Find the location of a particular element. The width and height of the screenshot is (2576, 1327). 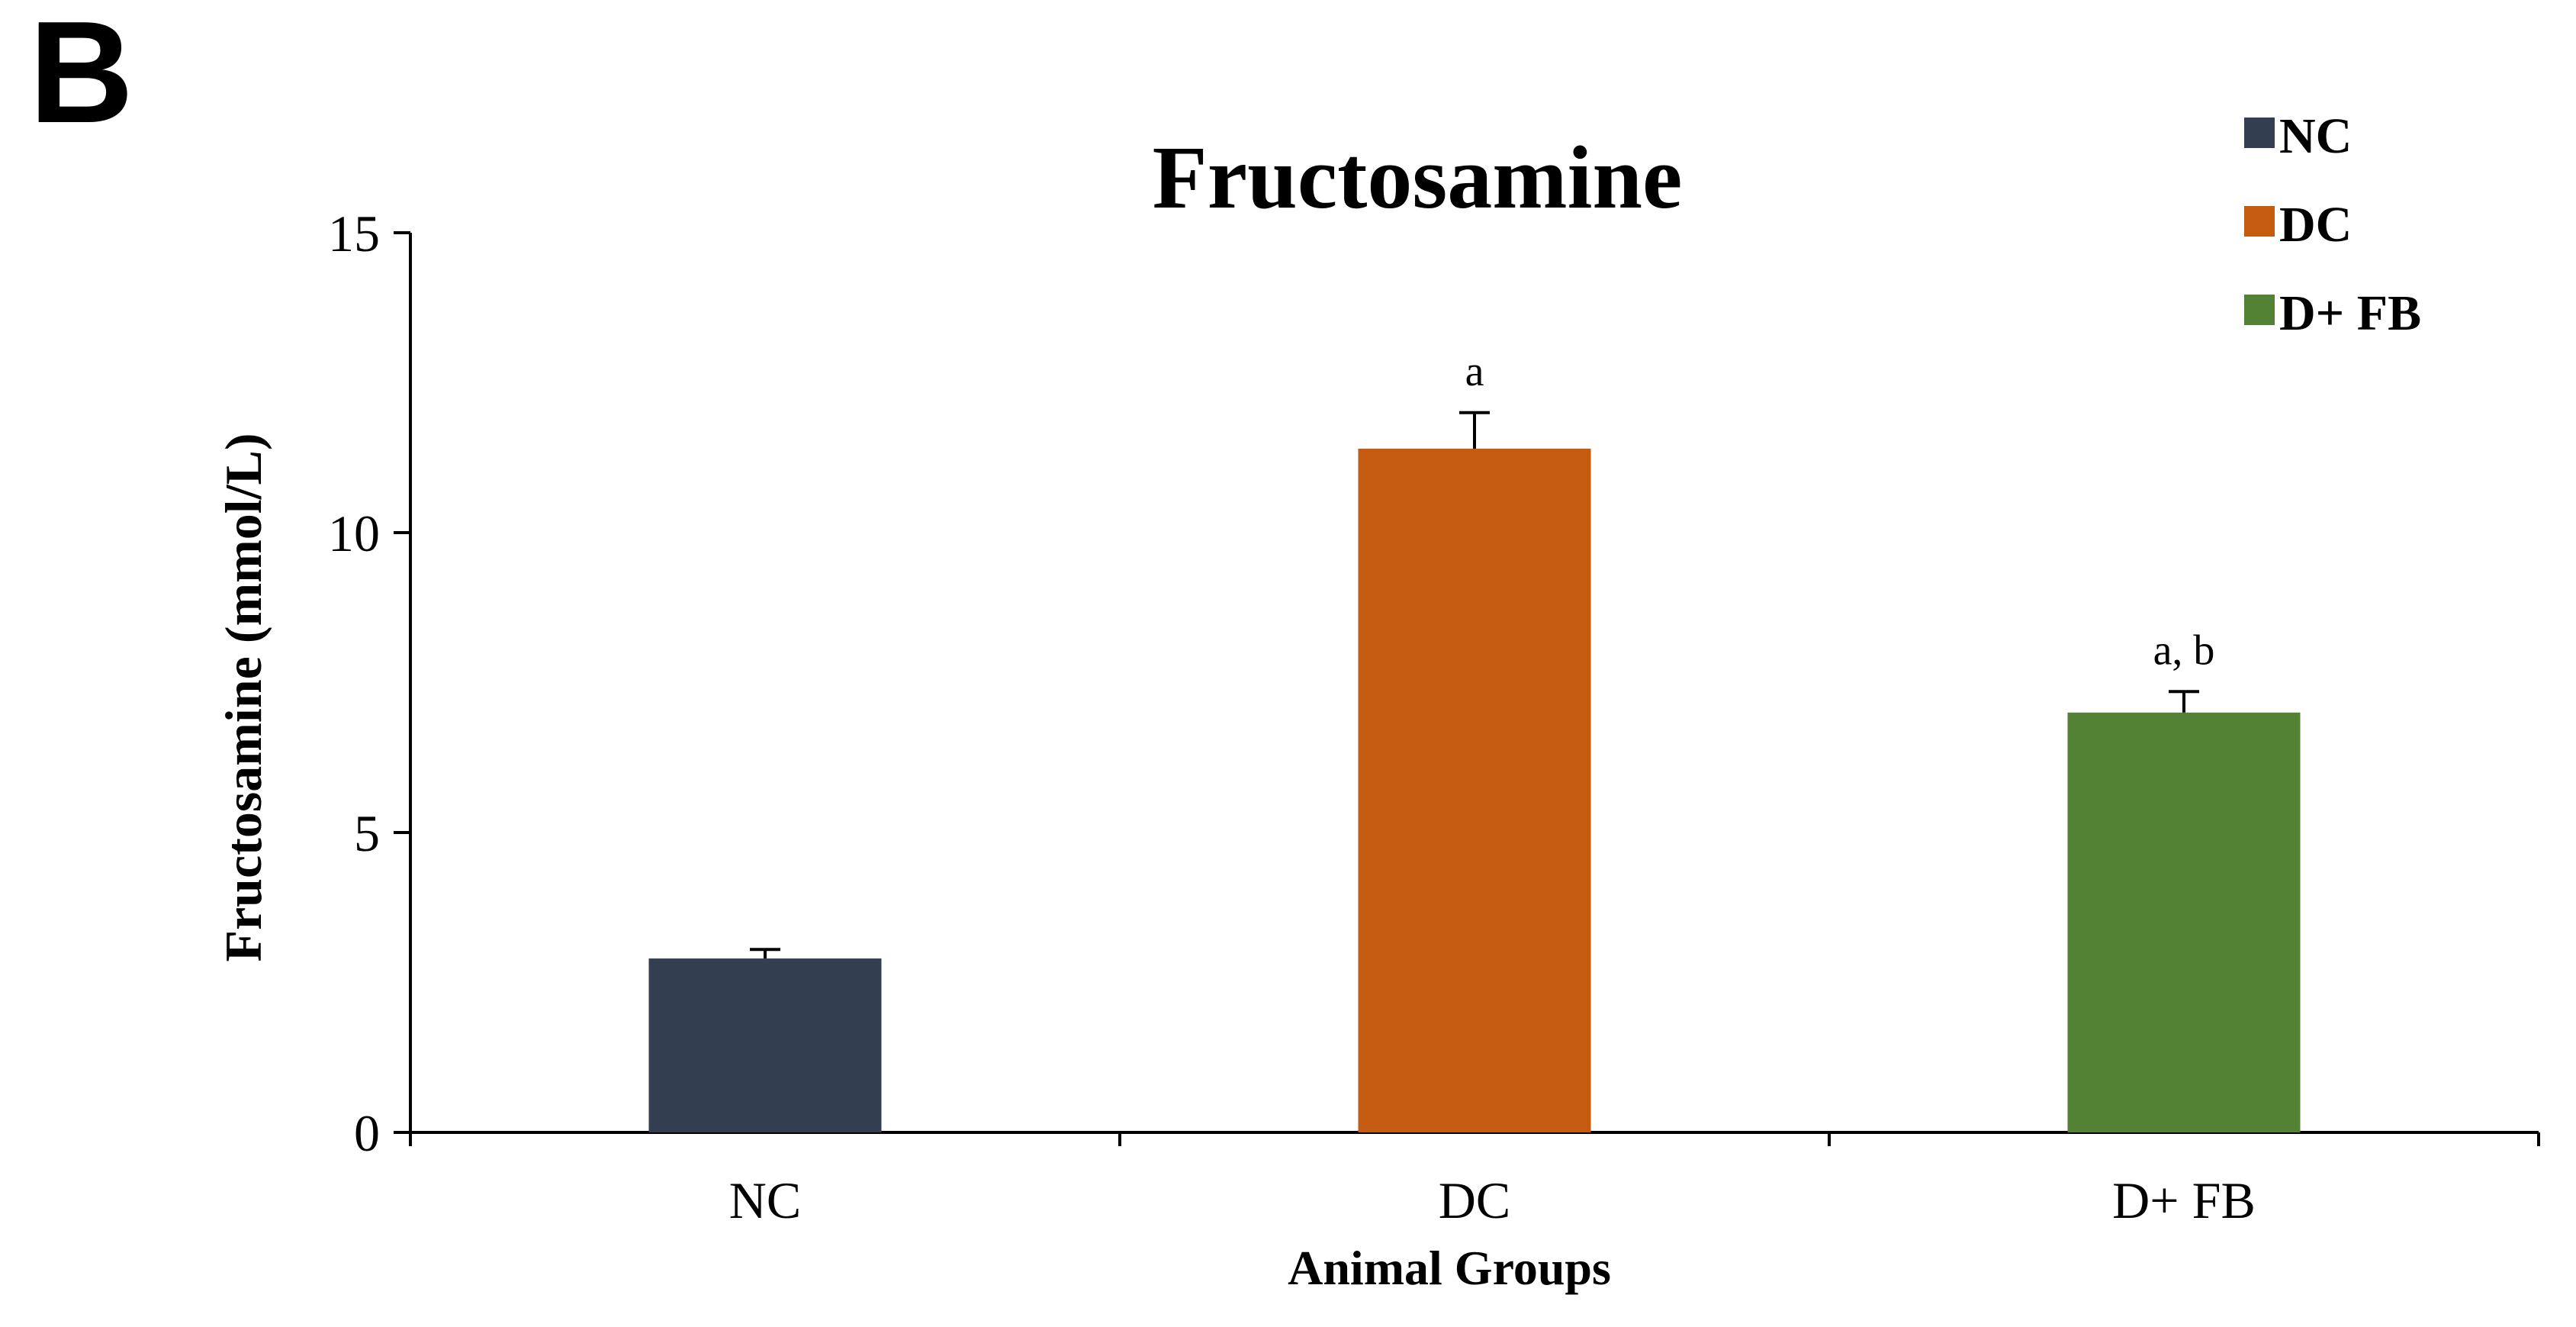

x-tick-label: NC is located at coordinates (765, 1200).